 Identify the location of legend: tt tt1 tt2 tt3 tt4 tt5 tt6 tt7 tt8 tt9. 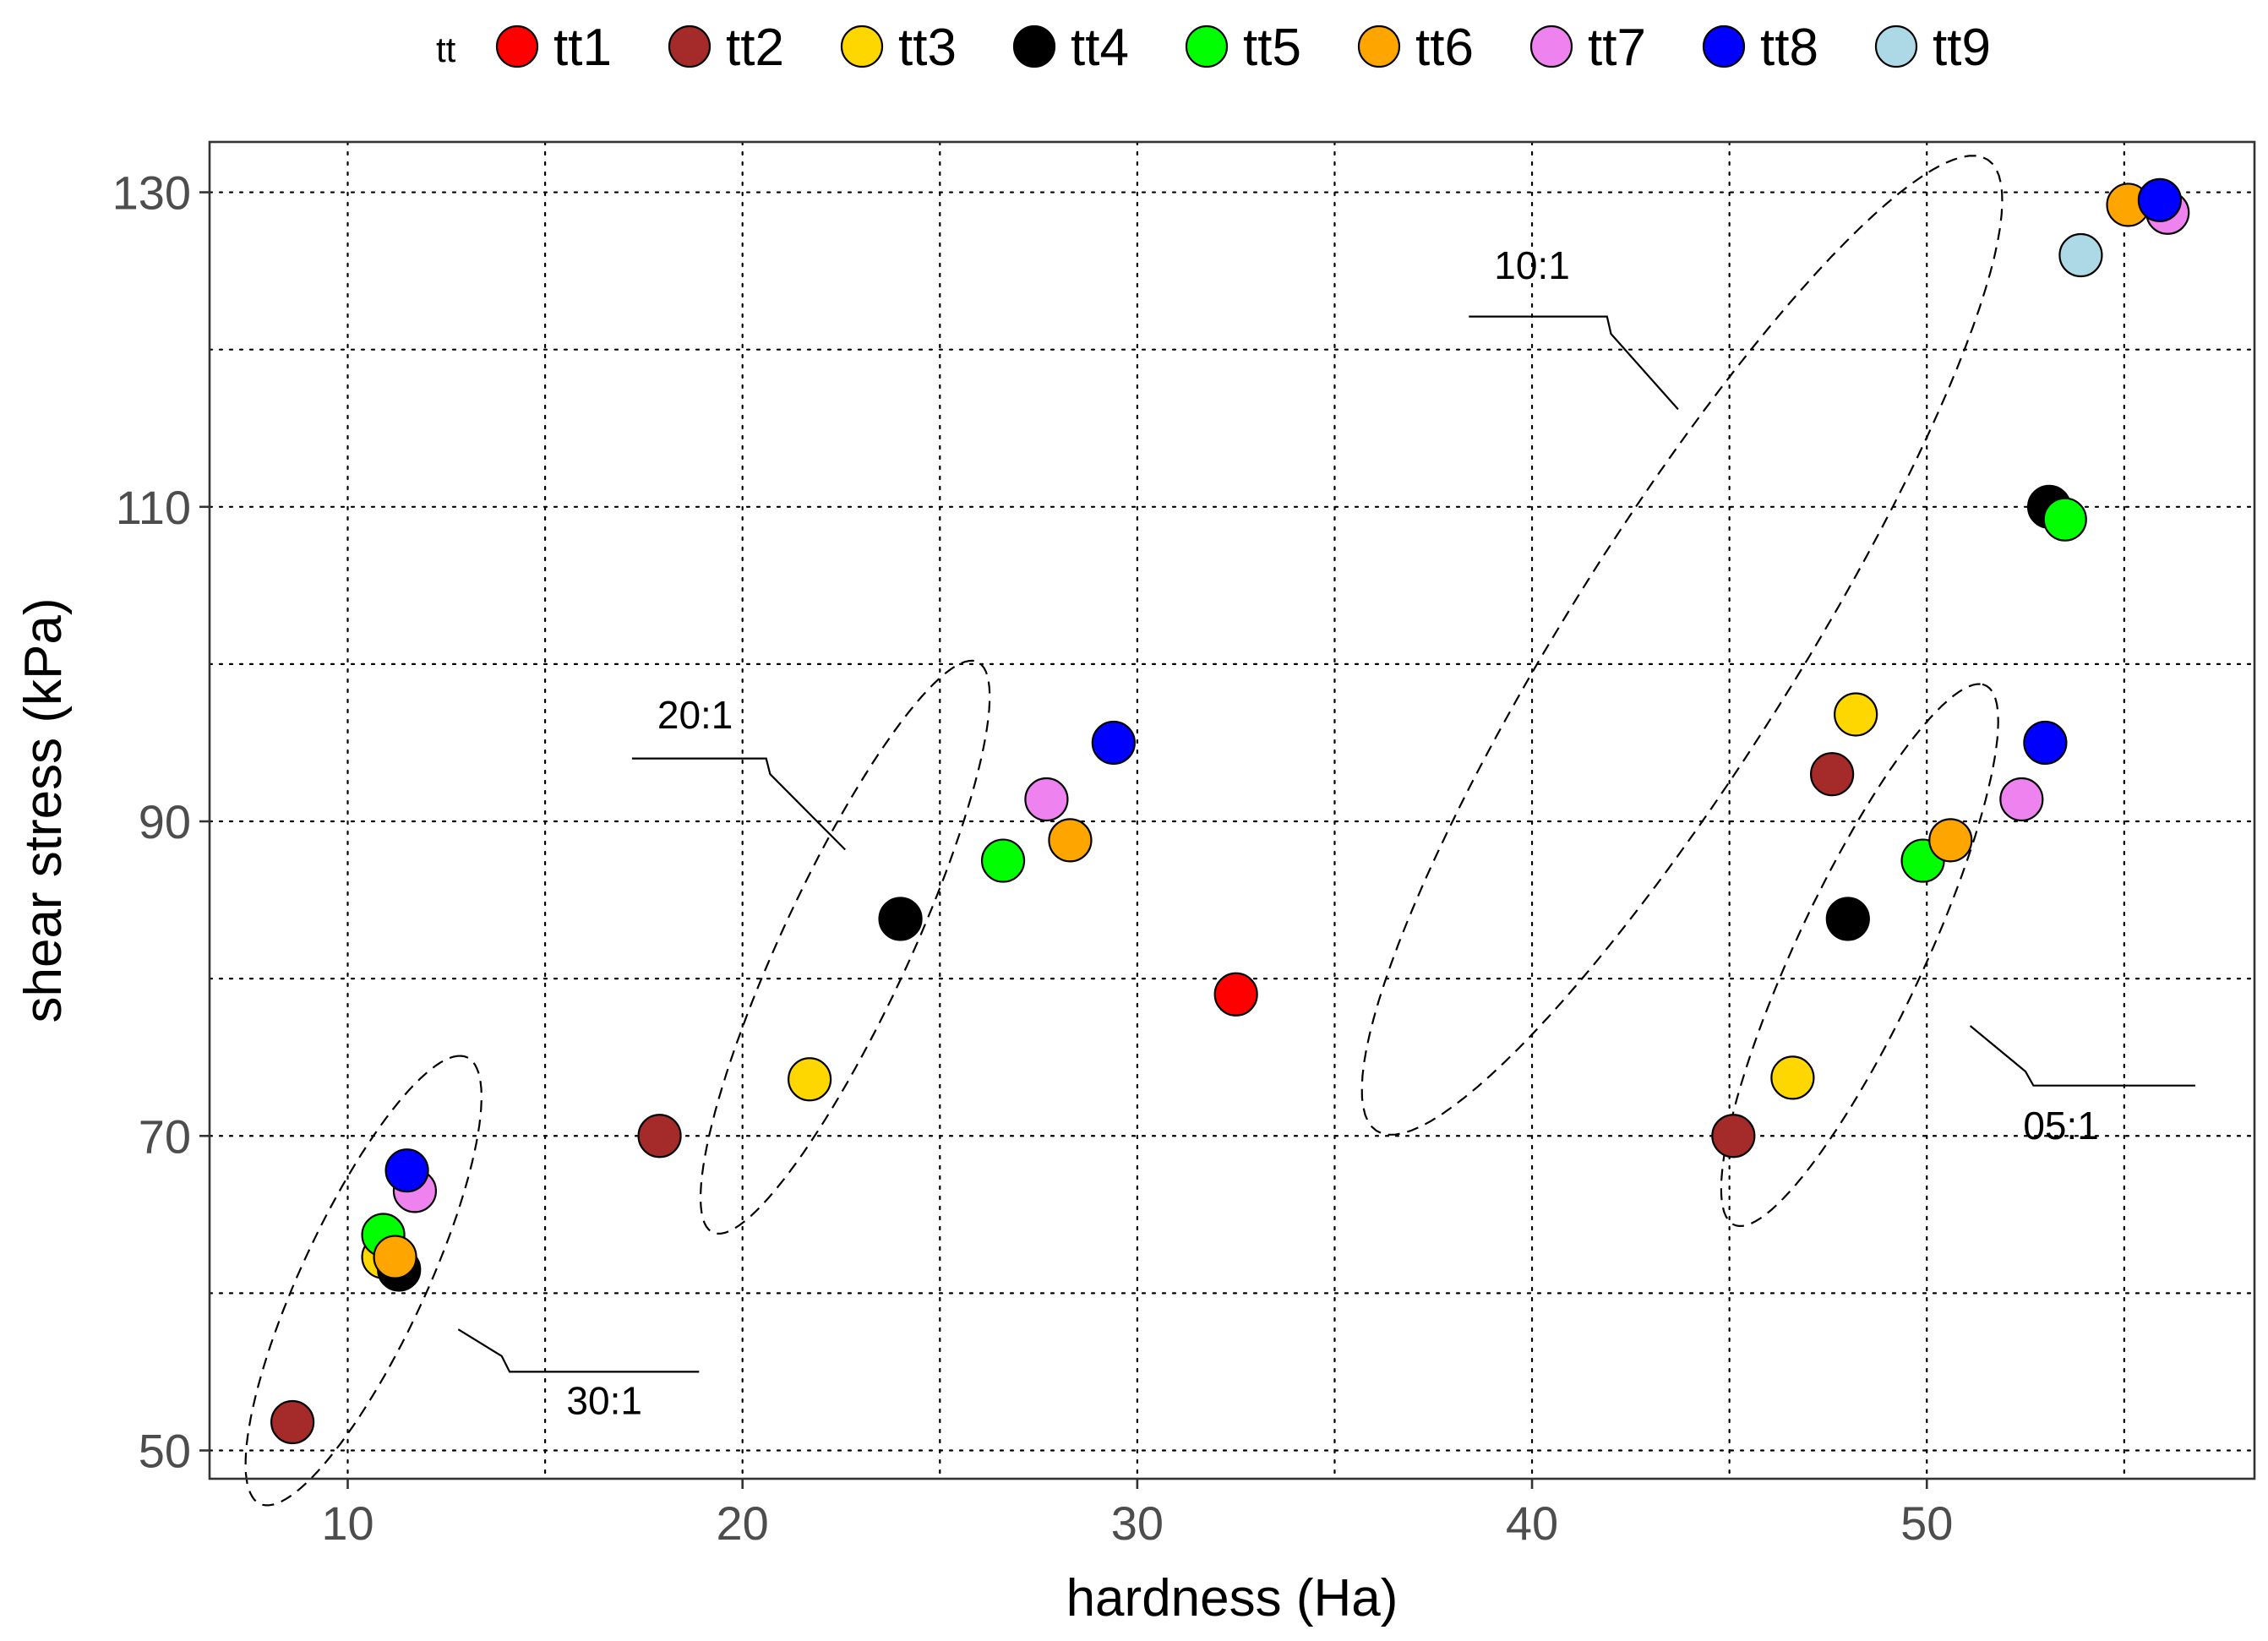
(1213, 48).